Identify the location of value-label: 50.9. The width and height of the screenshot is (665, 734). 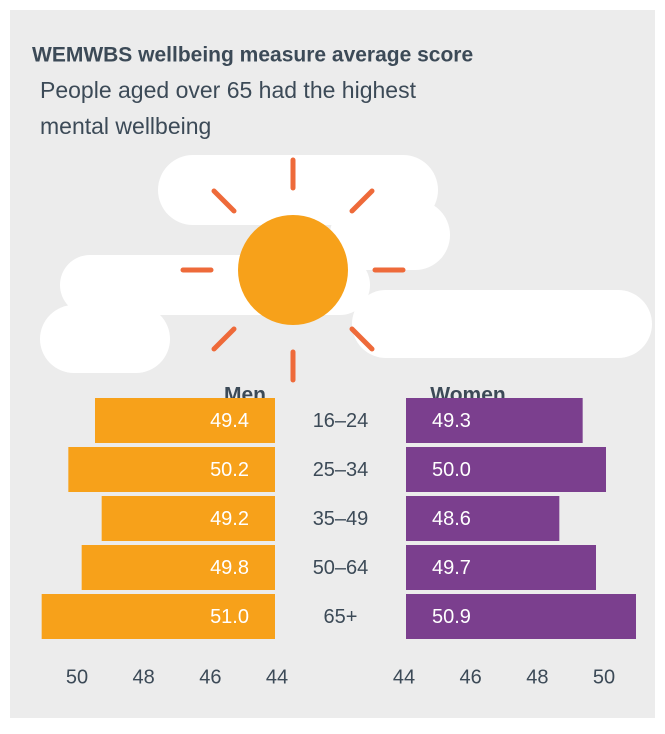
(451, 617).